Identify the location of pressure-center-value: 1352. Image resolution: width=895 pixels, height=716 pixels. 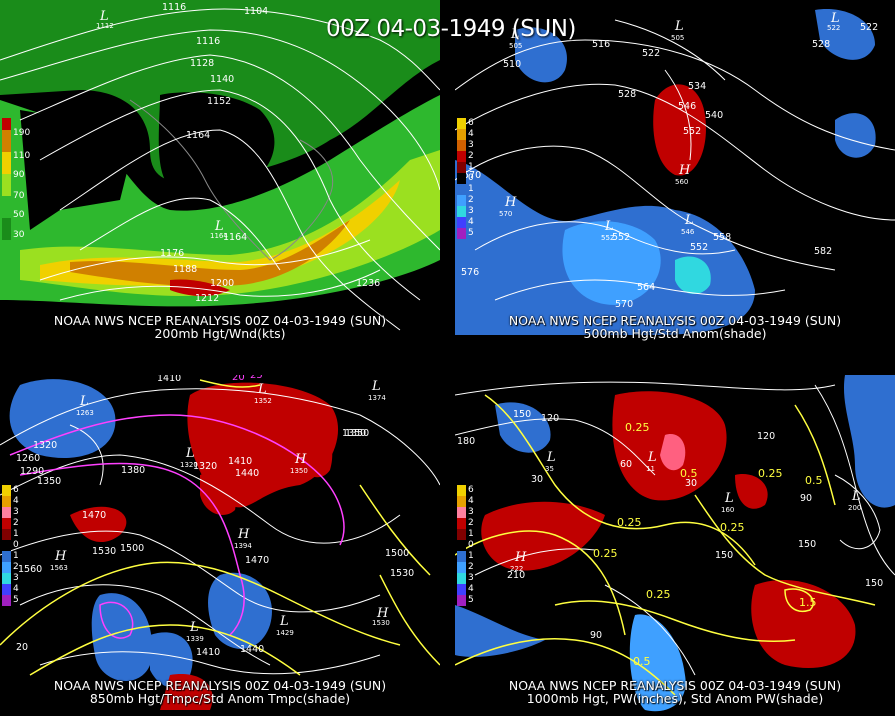
(263, 401).